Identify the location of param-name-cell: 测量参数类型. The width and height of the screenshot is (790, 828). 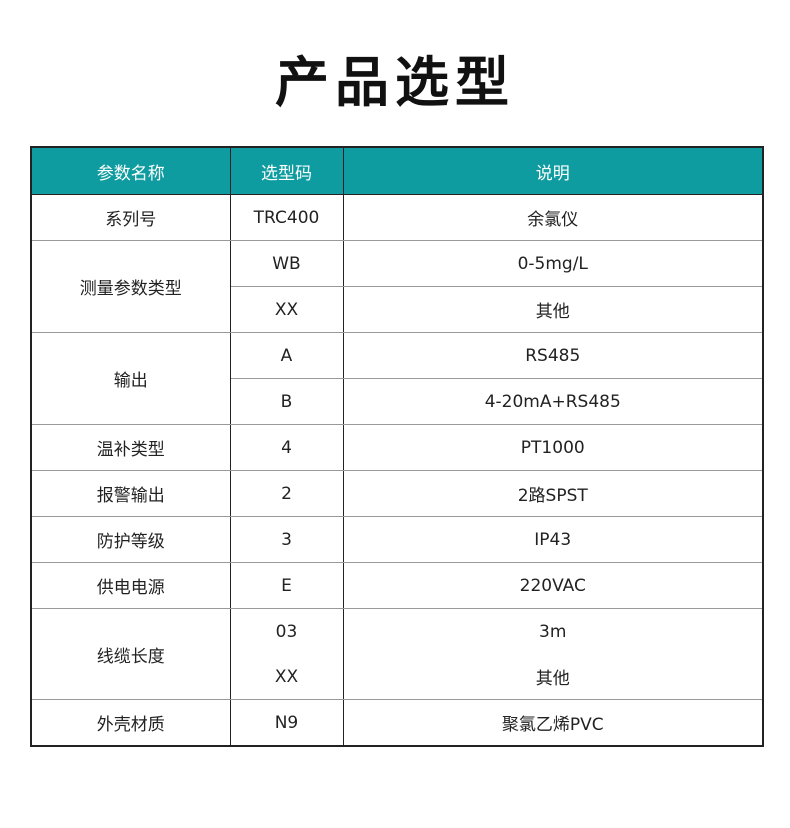
(130, 286).